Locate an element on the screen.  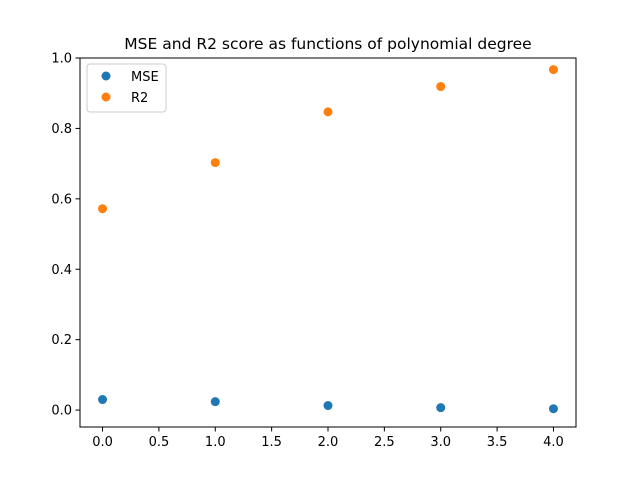
legend: MSE R2 is located at coordinates (126, 88).